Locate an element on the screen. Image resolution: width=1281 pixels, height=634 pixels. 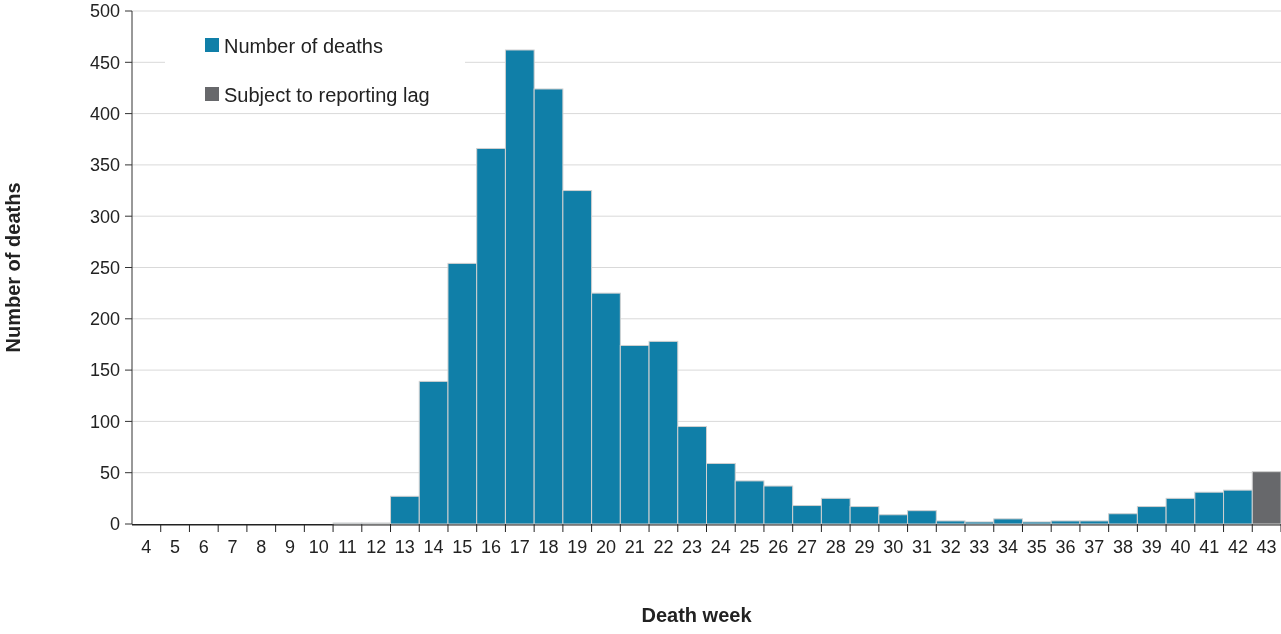
x-tick-label: 25 is located at coordinates (749, 547).